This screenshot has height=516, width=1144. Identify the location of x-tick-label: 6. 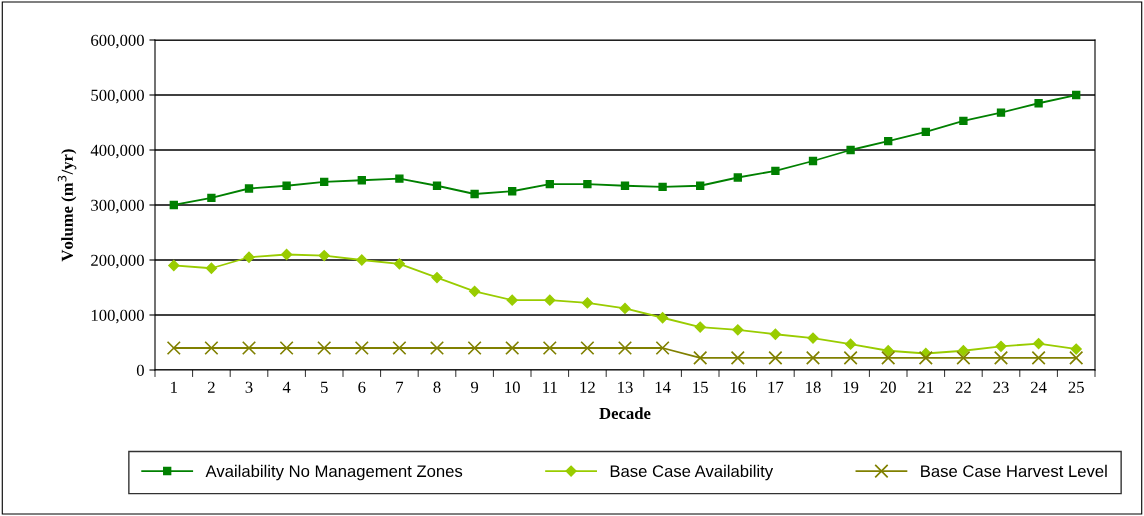
(362, 387).